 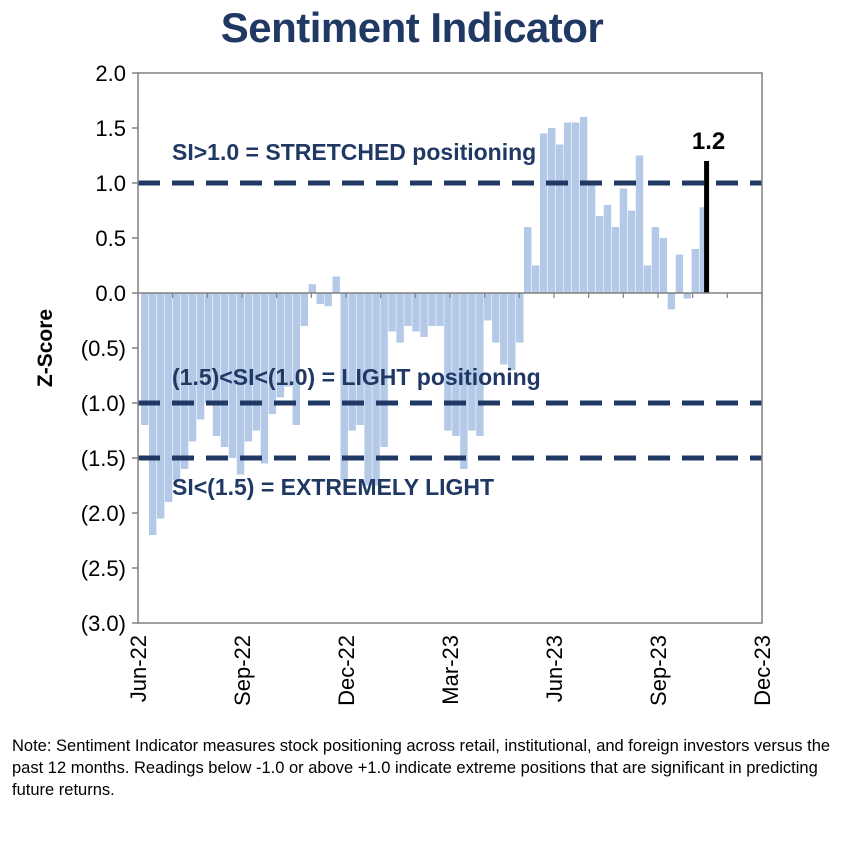 What do you see at coordinates (708, 141) in the screenshot?
I see `latest-value-label: 1.2` at bounding box center [708, 141].